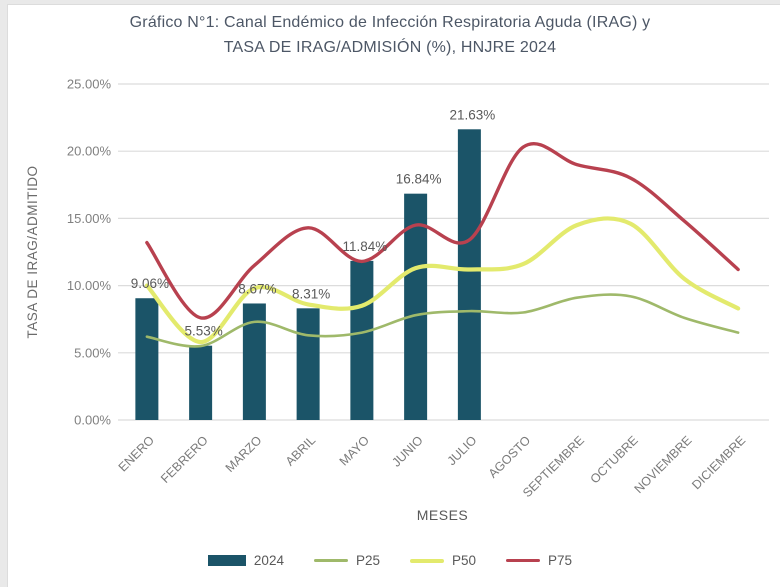 This screenshot has width=780, height=587. What do you see at coordinates (472, 114) in the screenshot?
I see `bar-value-label-julio: 21.63%` at bounding box center [472, 114].